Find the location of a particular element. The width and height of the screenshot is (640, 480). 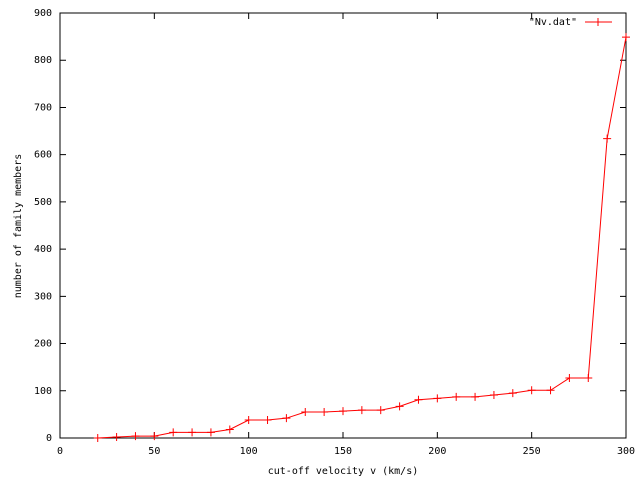

x-axis-label: cut-off velocity v (km/s) is located at coordinates (343, 471).